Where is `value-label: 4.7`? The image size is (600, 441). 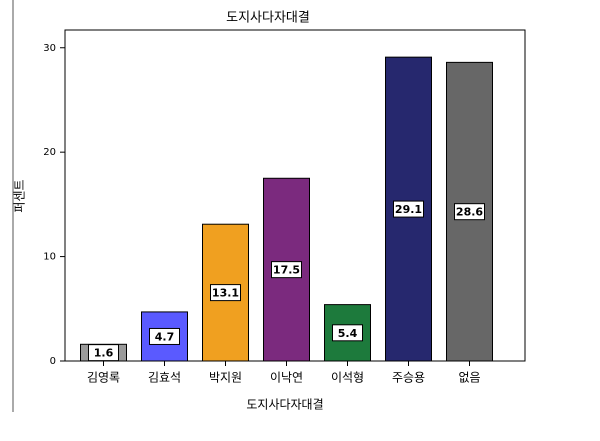 value-label: 4.7 is located at coordinates (165, 336).